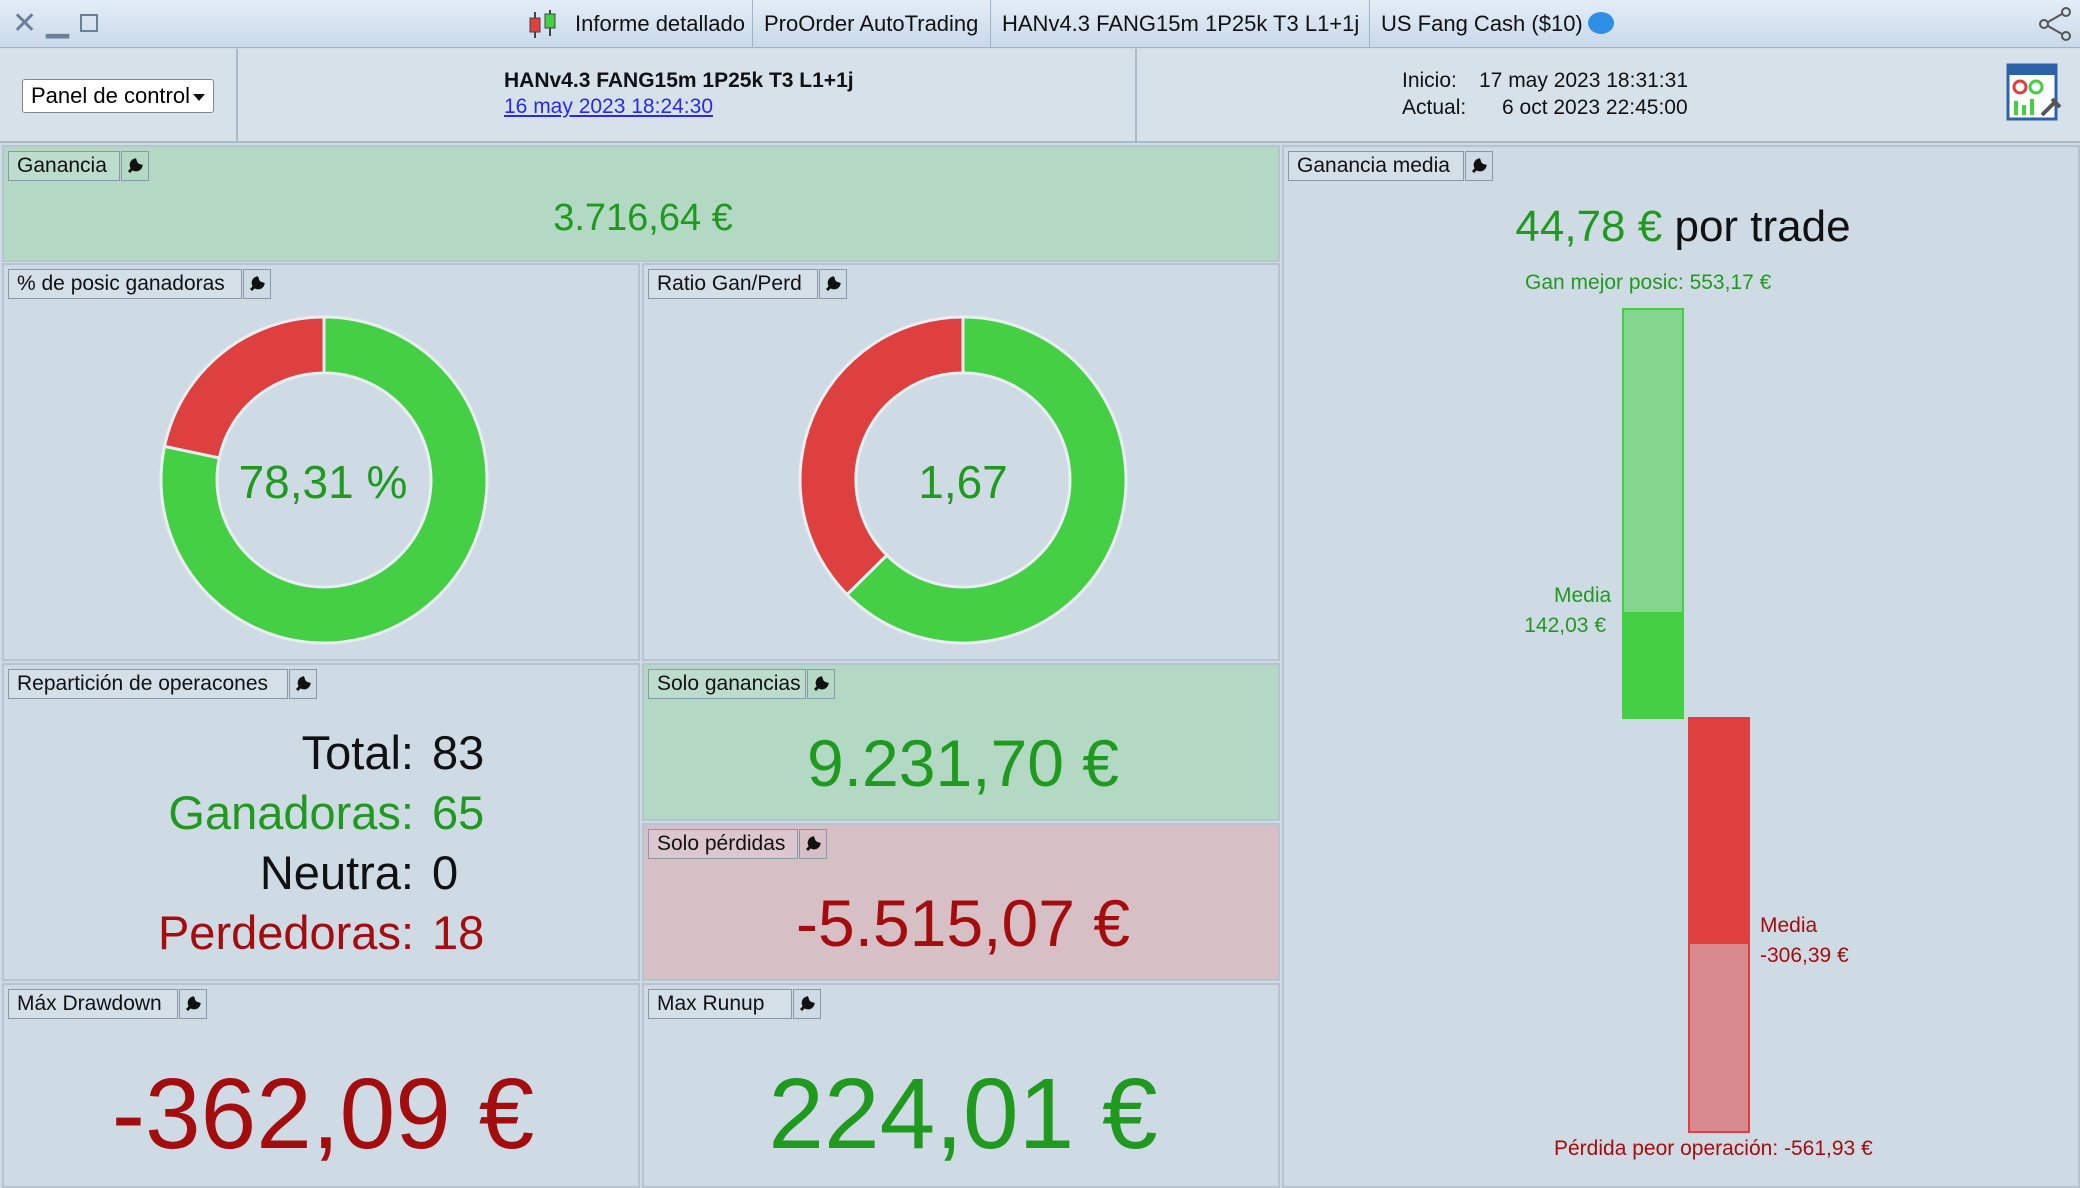 The height and width of the screenshot is (1188, 2080). I want to click on panel-title: Máx Drawdown, so click(93, 1004).